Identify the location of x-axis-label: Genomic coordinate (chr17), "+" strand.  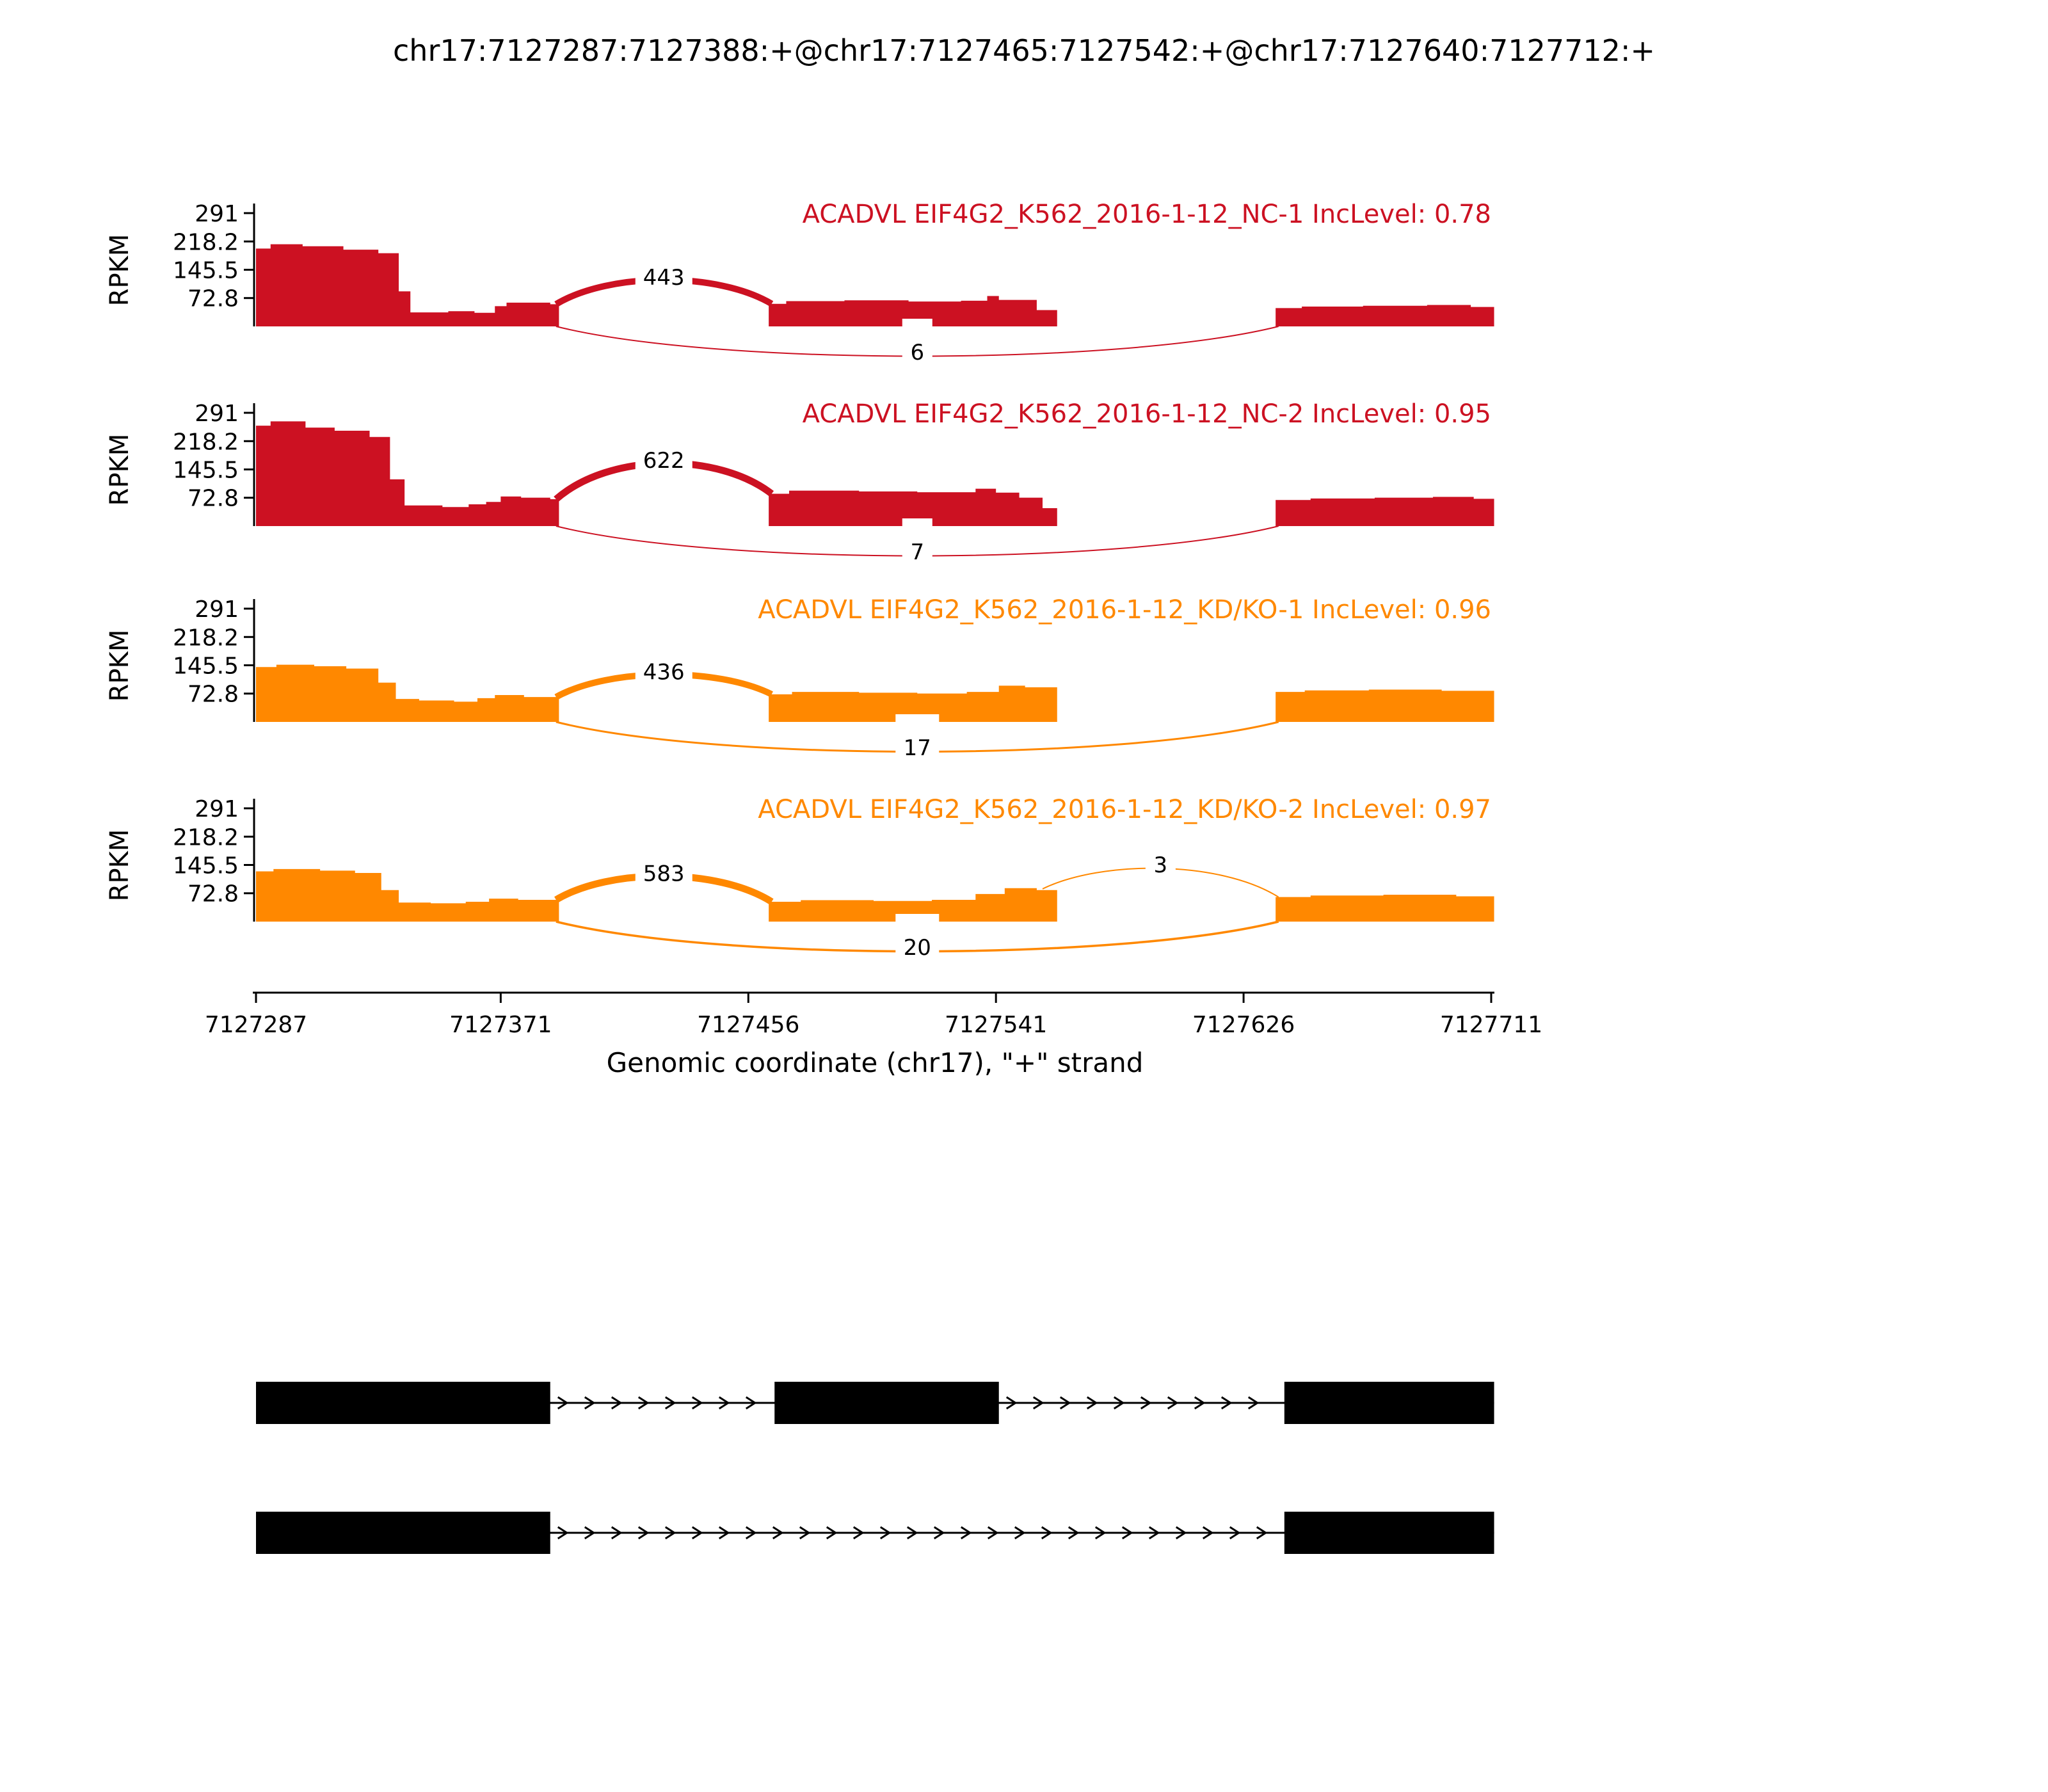
(875, 1062).